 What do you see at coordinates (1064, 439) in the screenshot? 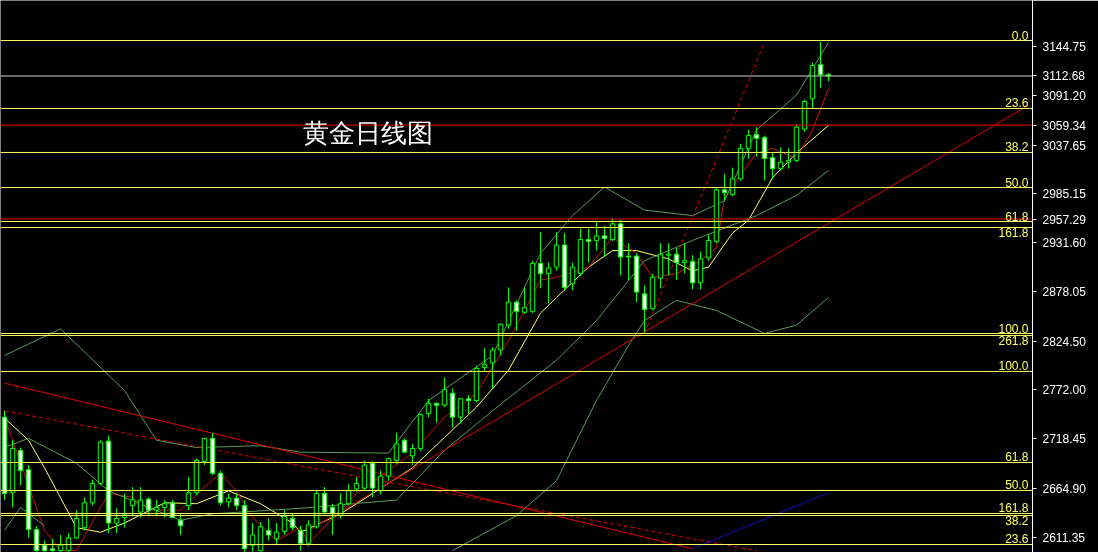
I see `y-tick-label: 2718.45` at bounding box center [1064, 439].